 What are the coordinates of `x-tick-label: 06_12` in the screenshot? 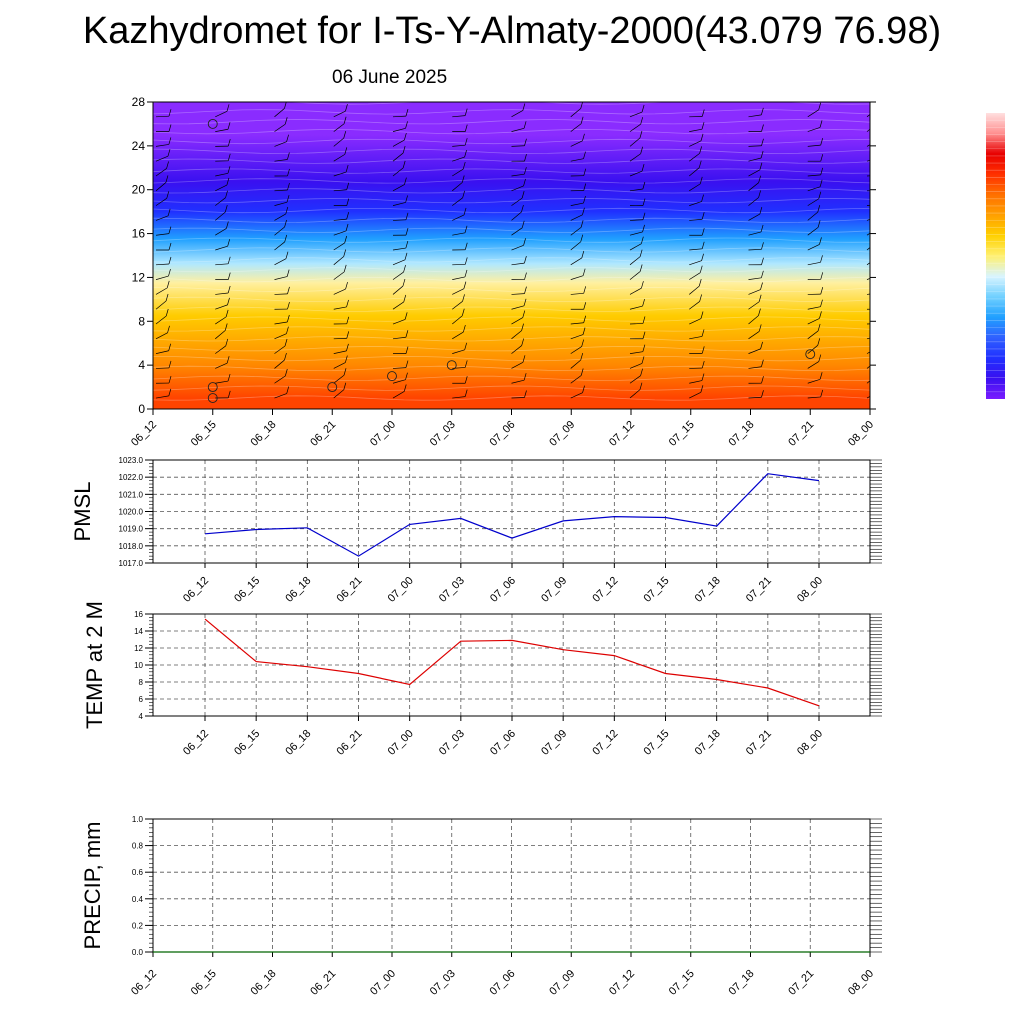 It's located at (144, 983).